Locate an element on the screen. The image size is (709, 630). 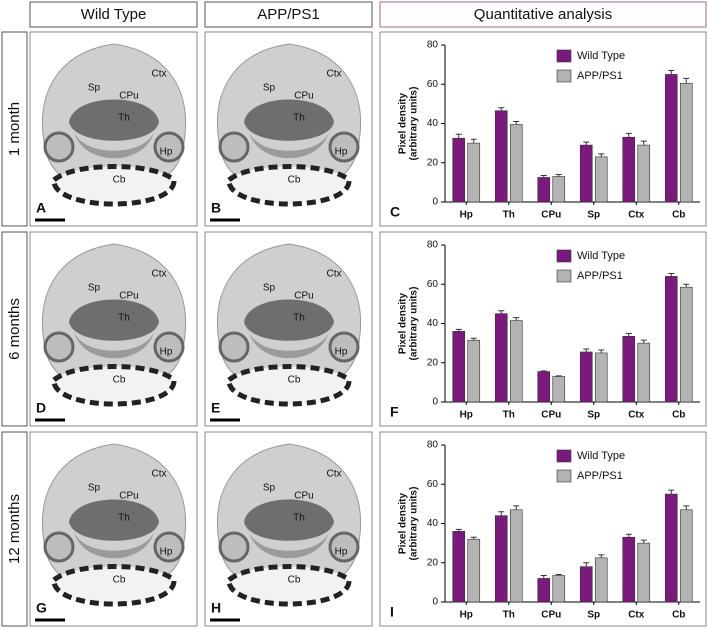
panel-letter: F is located at coordinates (394, 412).